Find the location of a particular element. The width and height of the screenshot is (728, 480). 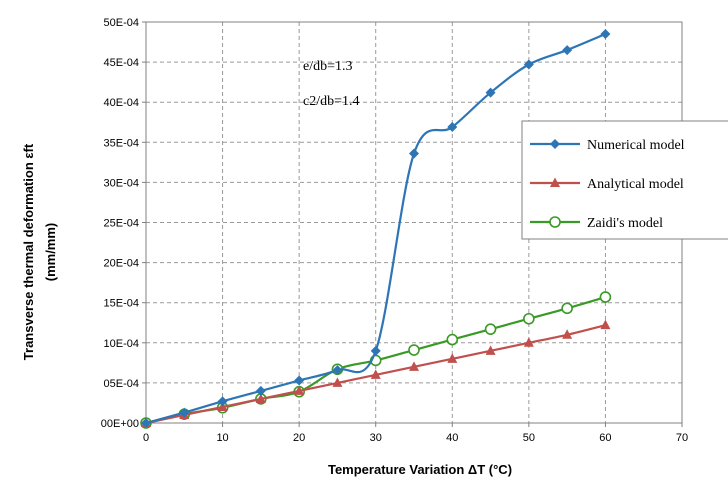

x-tick-label: 0 is located at coordinates (146, 438).